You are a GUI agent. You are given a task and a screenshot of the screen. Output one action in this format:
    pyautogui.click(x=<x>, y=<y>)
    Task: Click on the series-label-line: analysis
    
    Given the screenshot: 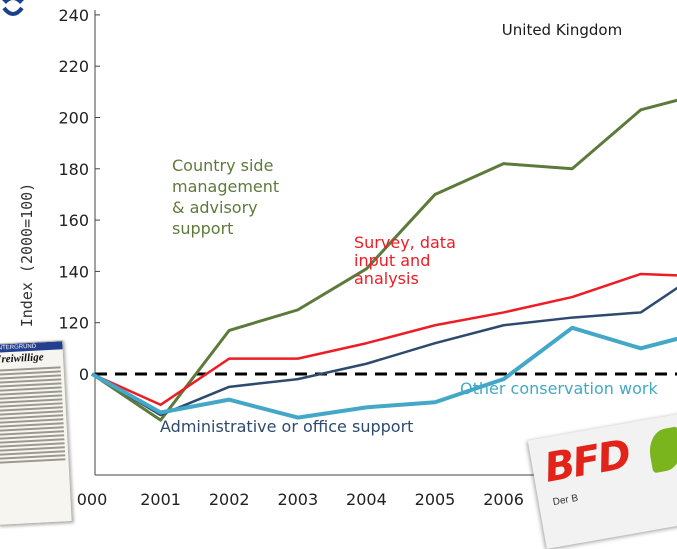 What is the action you would take?
    pyautogui.click(x=386, y=278)
    